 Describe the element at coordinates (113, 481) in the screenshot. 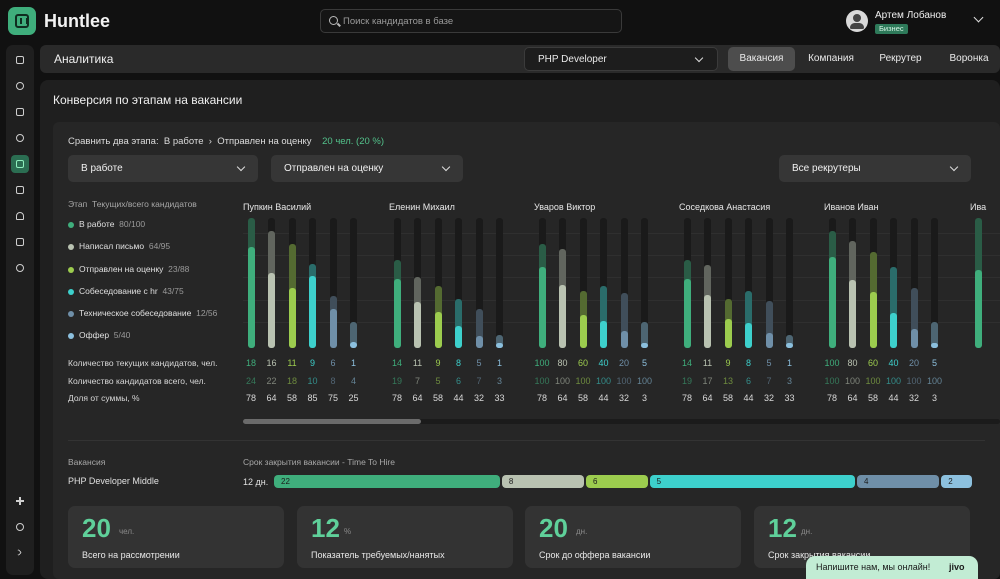

I see `vacancy-name: PHP Developer Middle` at that location.